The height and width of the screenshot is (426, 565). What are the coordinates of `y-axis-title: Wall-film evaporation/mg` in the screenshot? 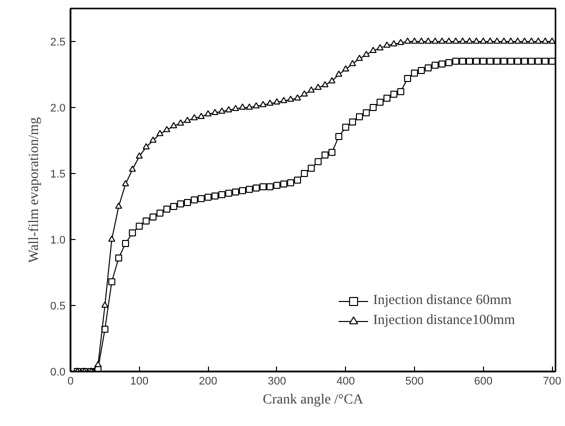 It's located at (34, 190).